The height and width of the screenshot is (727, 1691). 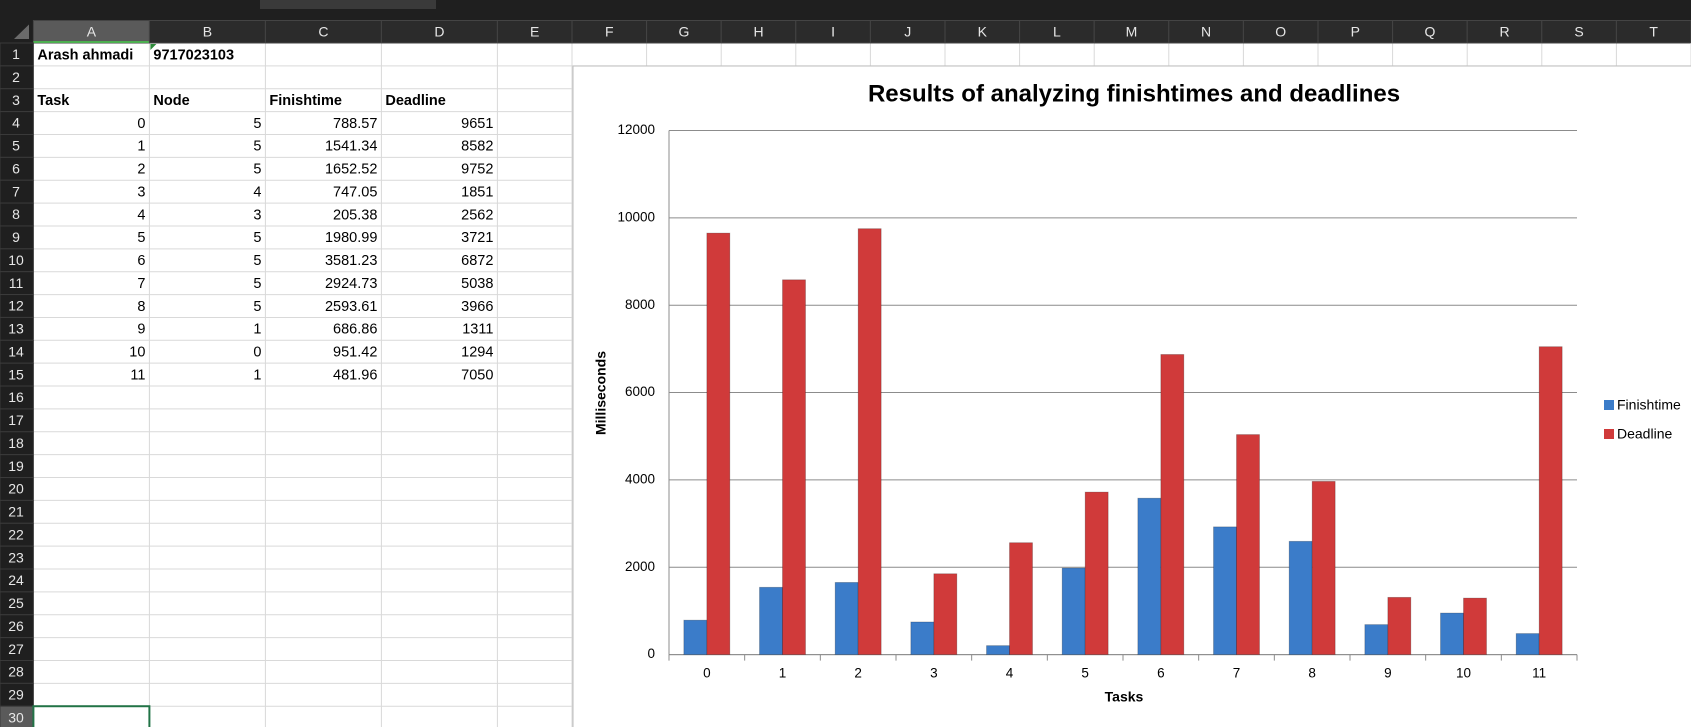 I want to click on cell-number: 7, so click(x=141, y=284).